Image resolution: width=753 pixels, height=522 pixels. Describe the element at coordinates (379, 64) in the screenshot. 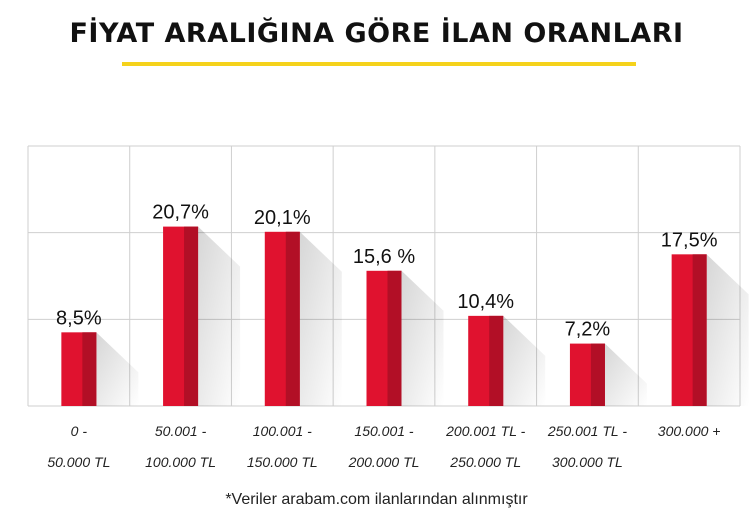

I see `title-underline` at that location.